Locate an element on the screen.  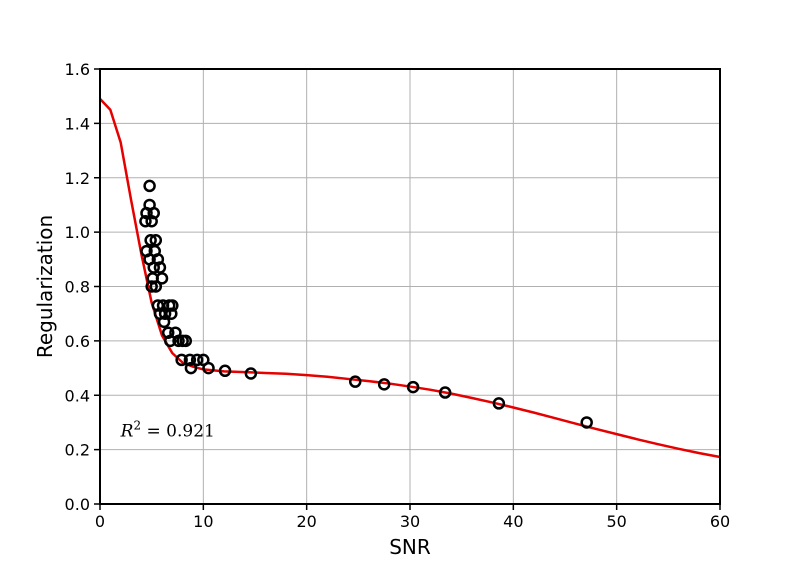
x-tick-label: 40 is located at coordinates (513, 521).